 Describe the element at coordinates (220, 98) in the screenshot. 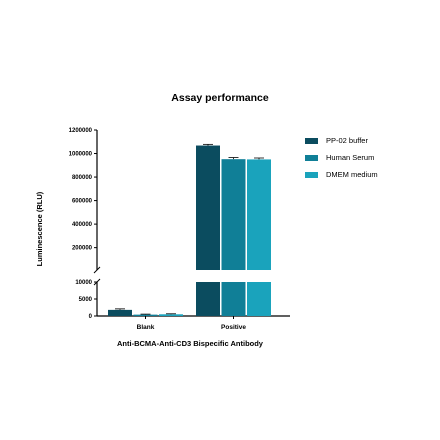

I see `chart-title: Assay performance` at that location.